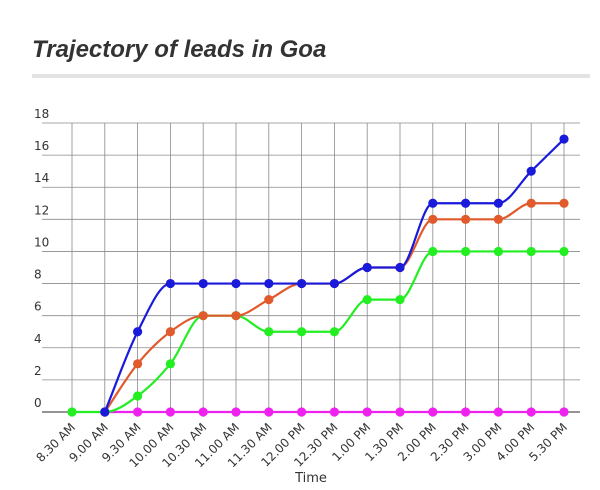 The height and width of the screenshot is (490, 600). What do you see at coordinates (38, 403) in the screenshot?
I see `y-tick-label: 0` at bounding box center [38, 403].